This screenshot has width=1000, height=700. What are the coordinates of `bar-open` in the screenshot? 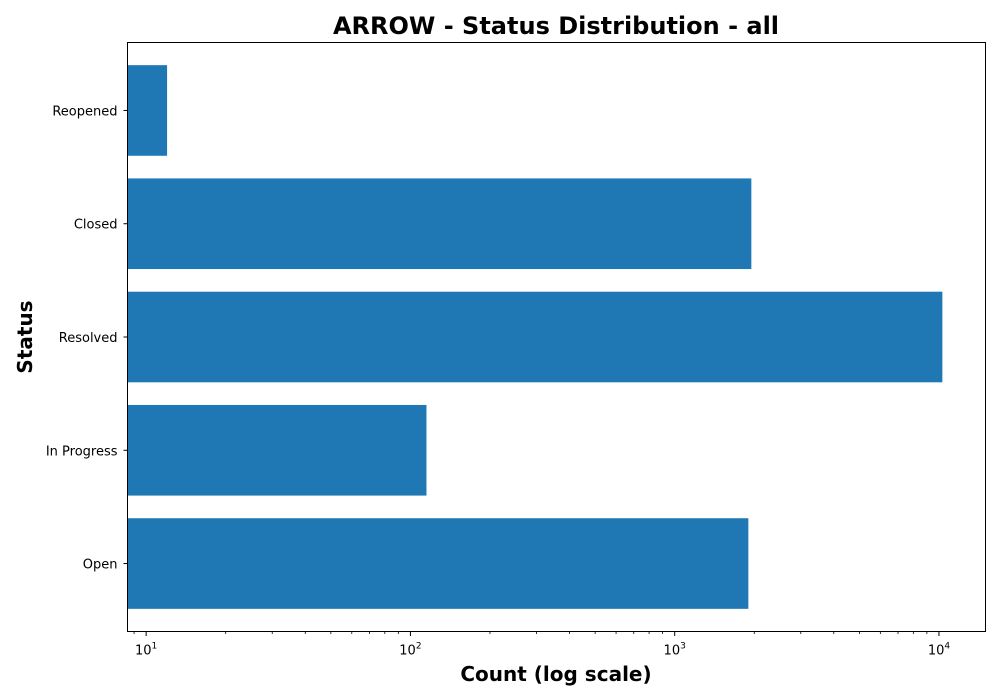 It's located at (438, 563).